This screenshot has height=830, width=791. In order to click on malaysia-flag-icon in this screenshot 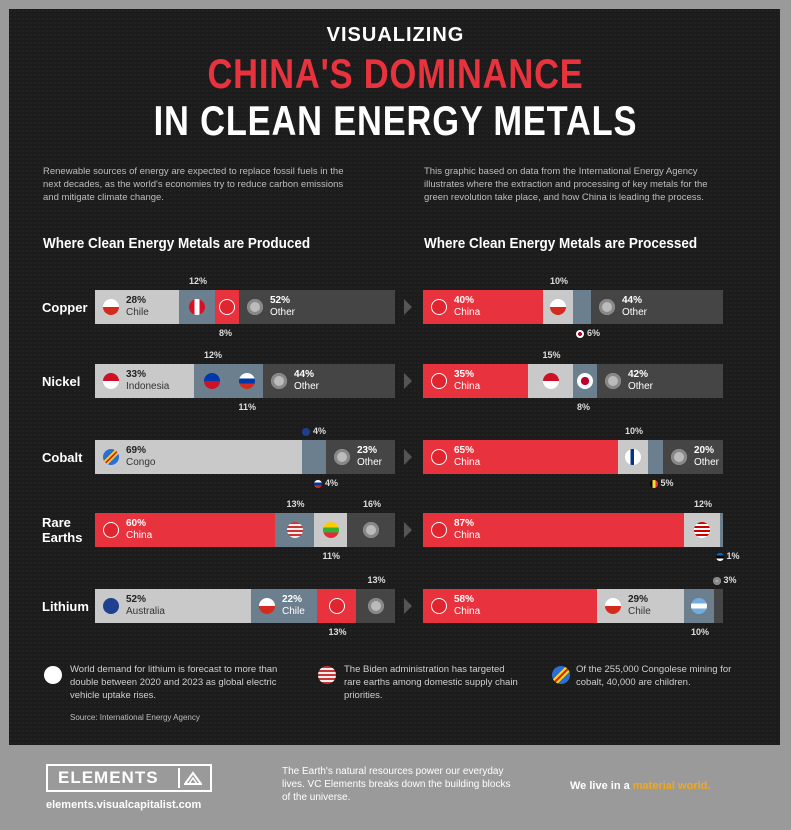, I will do `click(702, 530)`.